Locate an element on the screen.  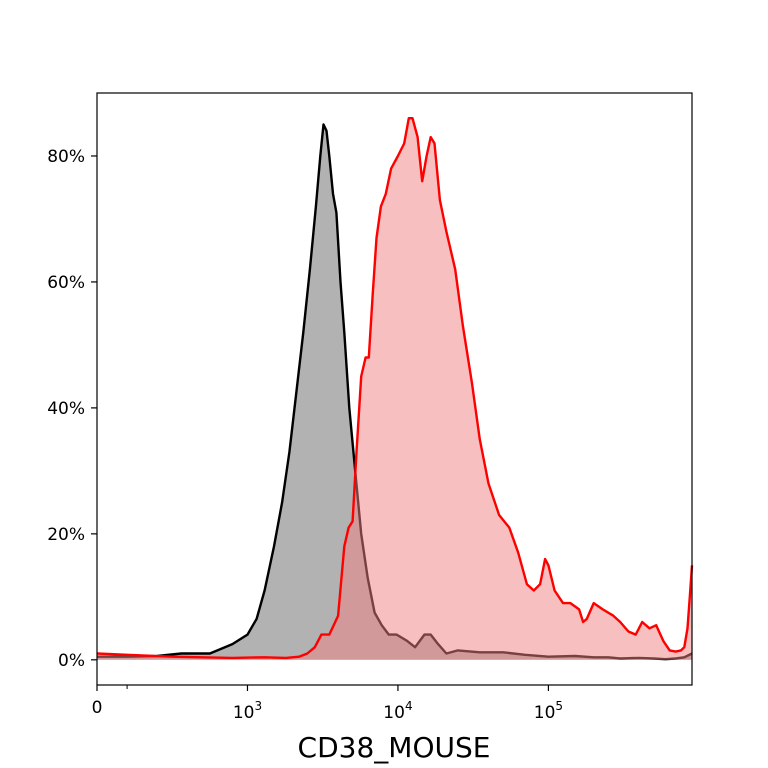
x-tick-label: 10⁵ is located at coordinates (548, 711).